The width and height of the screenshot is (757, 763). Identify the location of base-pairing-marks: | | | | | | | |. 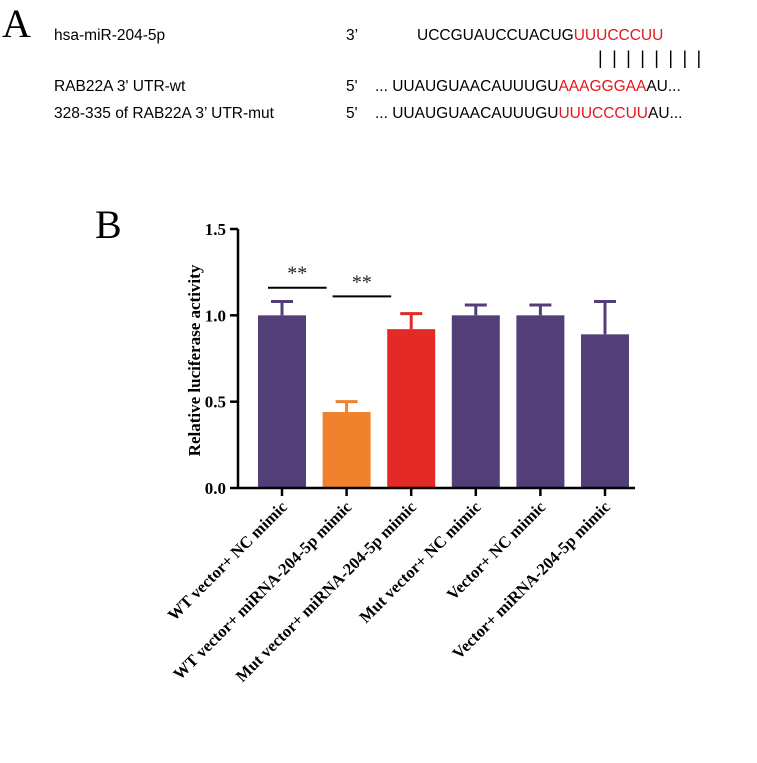
(651, 58).